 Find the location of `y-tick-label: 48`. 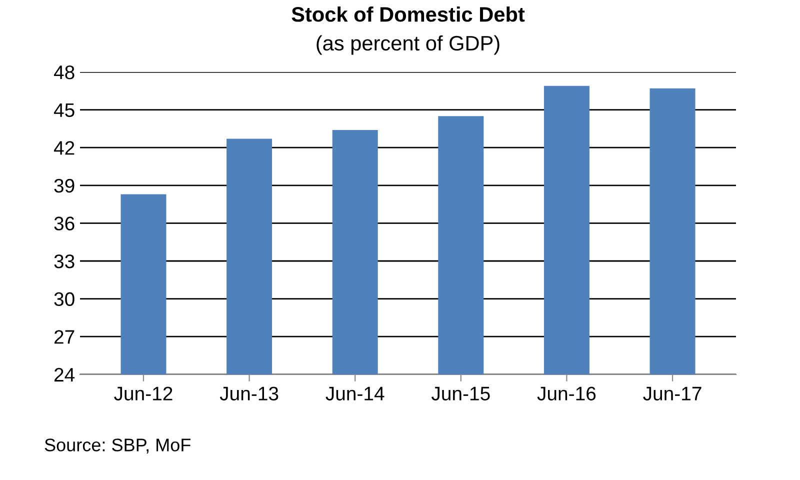

y-tick-label: 48 is located at coordinates (64, 72).